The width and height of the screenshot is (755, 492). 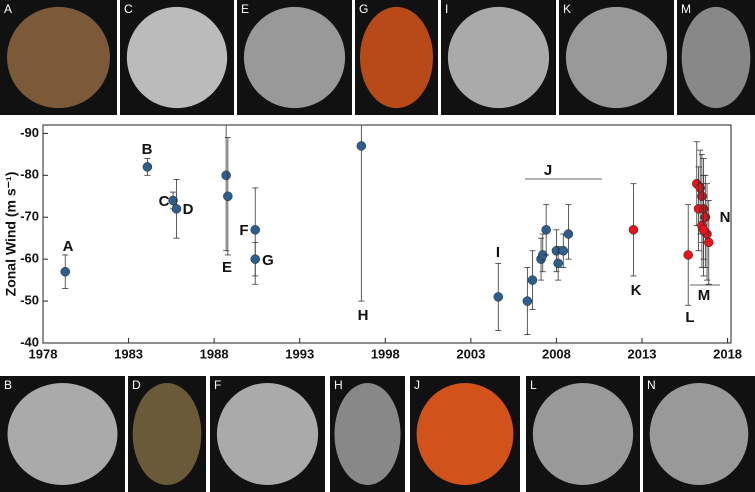 What do you see at coordinates (217, 385) in the screenshot?
I see `panel-label: F` at bounding box center [217, 385].